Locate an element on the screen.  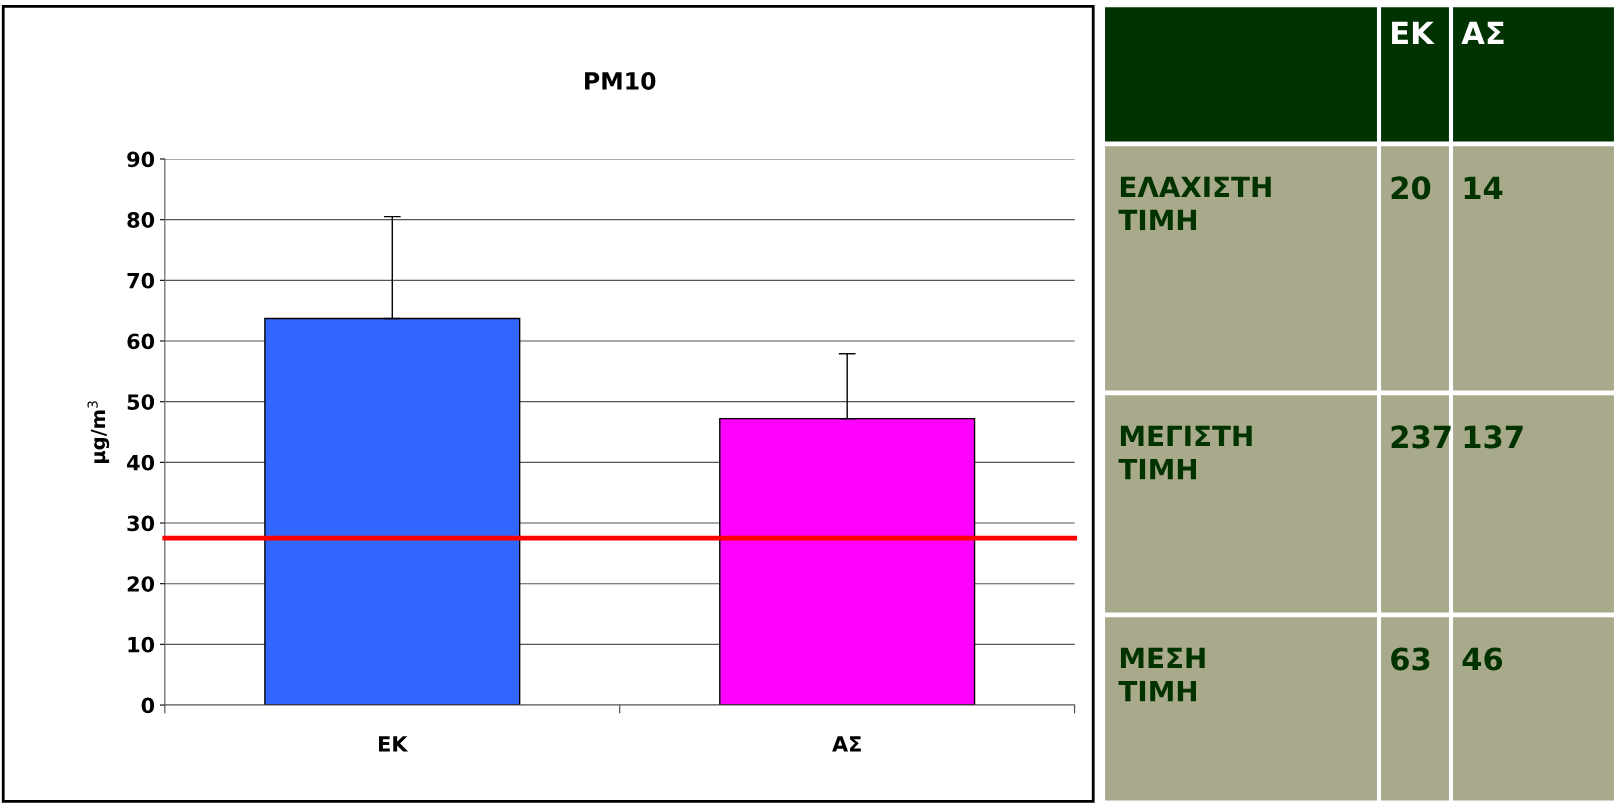
category-label: ΜΕΓΙΣΤΗ ΤΙΜΗ is located at coordinates (1185, 452).